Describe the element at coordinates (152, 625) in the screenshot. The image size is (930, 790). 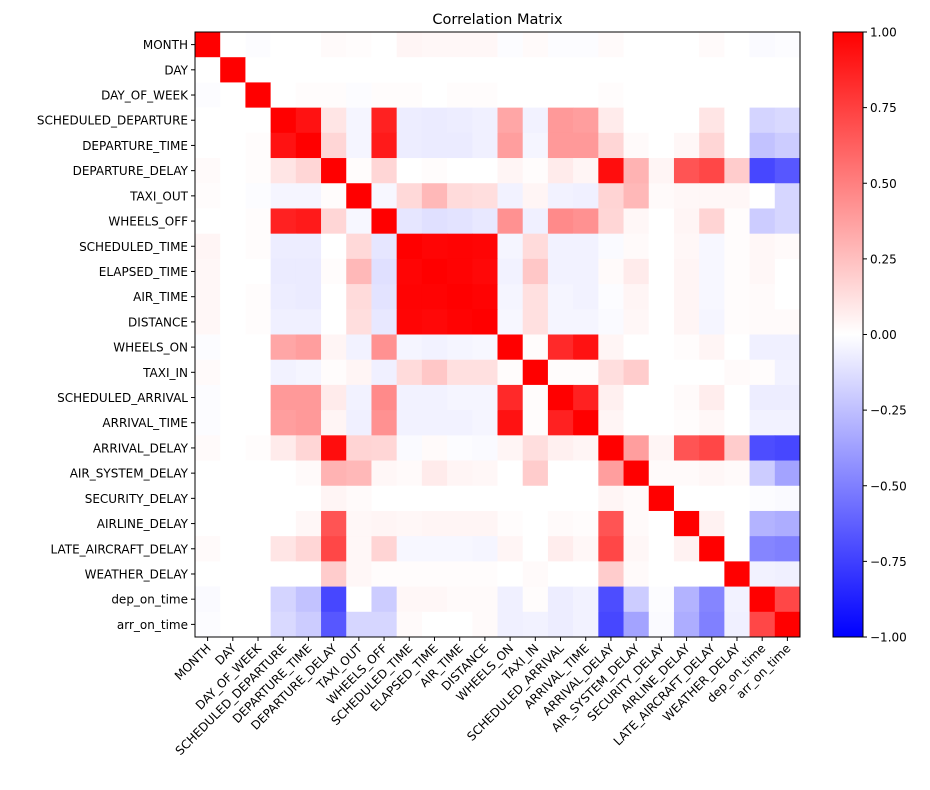
I see `y-tick-label: arr_on_time` at that location.